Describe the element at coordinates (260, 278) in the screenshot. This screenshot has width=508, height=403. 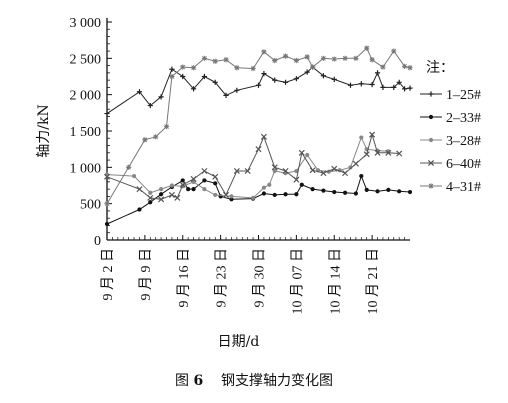
I see `x-tick-label: 9 月 30 日` at that location.